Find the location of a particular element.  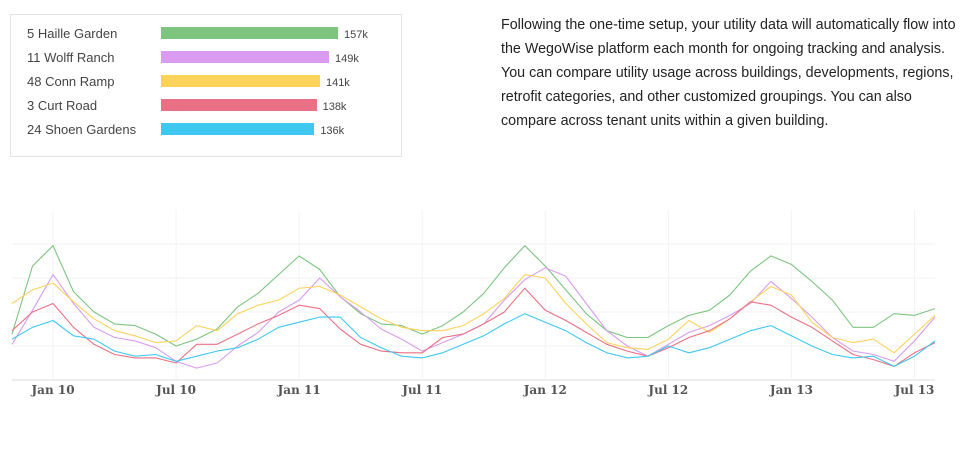

bar-category-label: 48 Conn Ramp is located at coordinates (71, 81).